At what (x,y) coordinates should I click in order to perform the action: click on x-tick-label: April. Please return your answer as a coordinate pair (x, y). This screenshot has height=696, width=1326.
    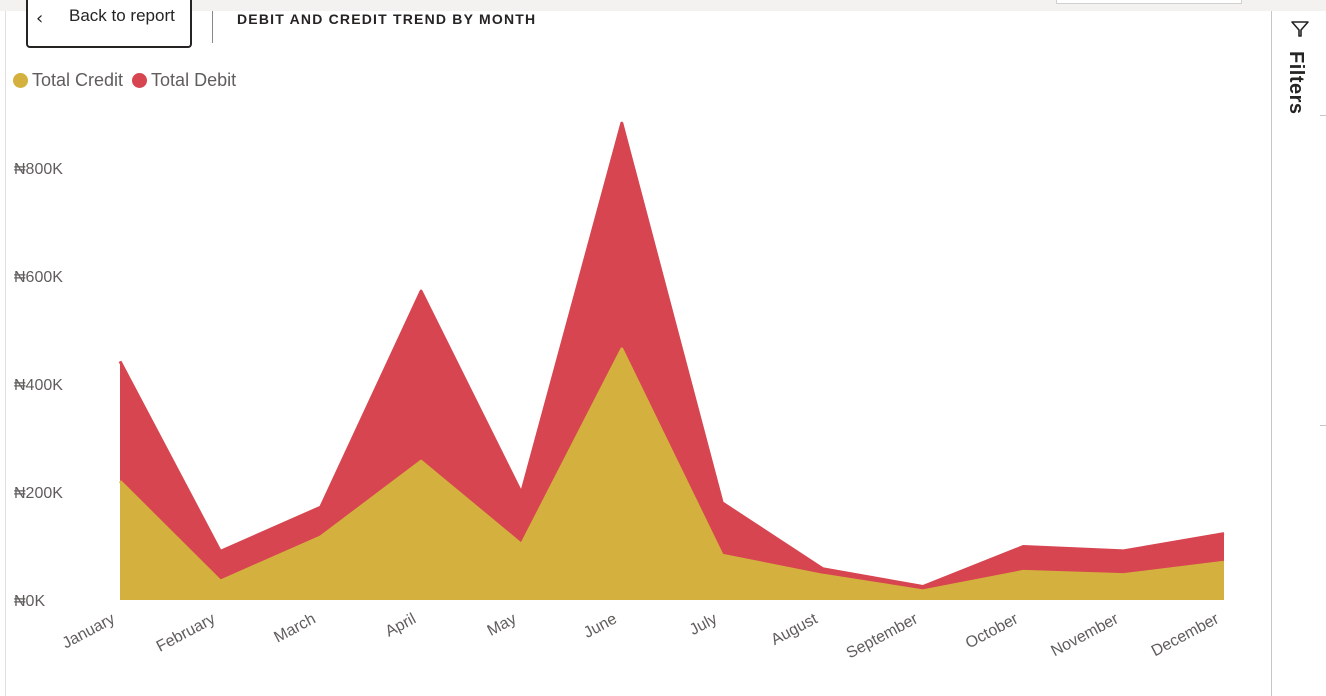
    Looking at the image, I should click on (401, 626).